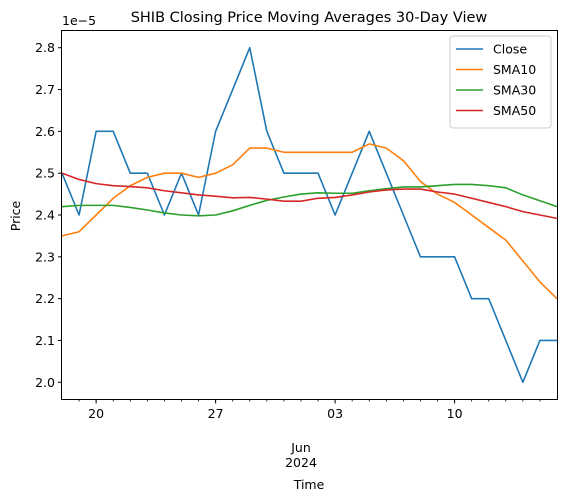 This screenshot has width=567, height=501. Describe the element at coordinates (514, 110) in the screenshot. I see `legend-label-sma50: SMA50` at that location.